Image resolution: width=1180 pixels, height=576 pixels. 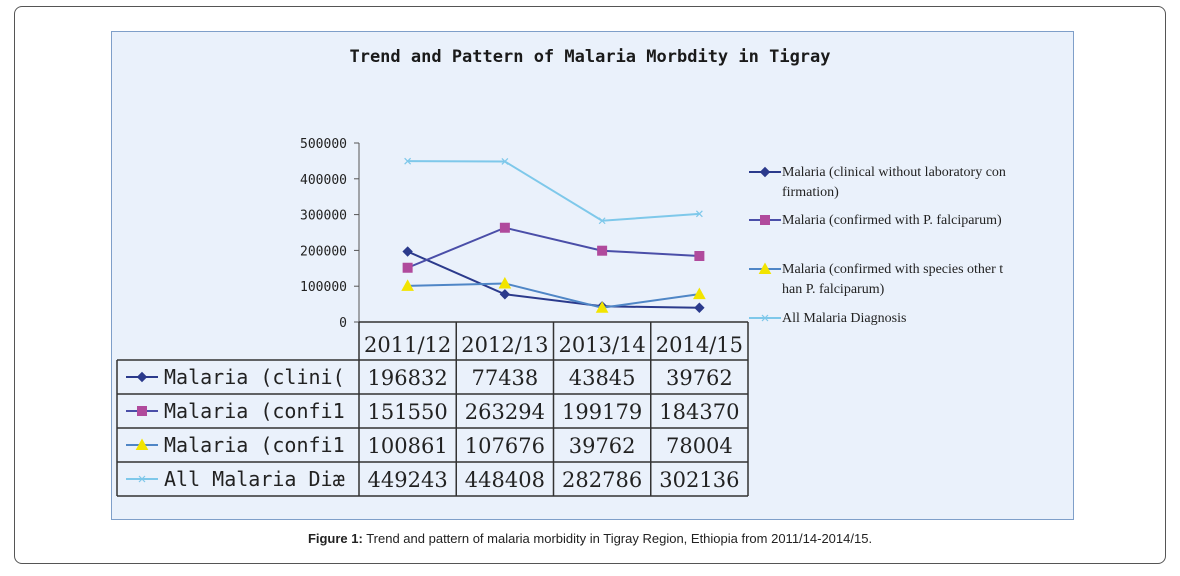 I want to click on data-label: 302136, so click(x=699, y=480).